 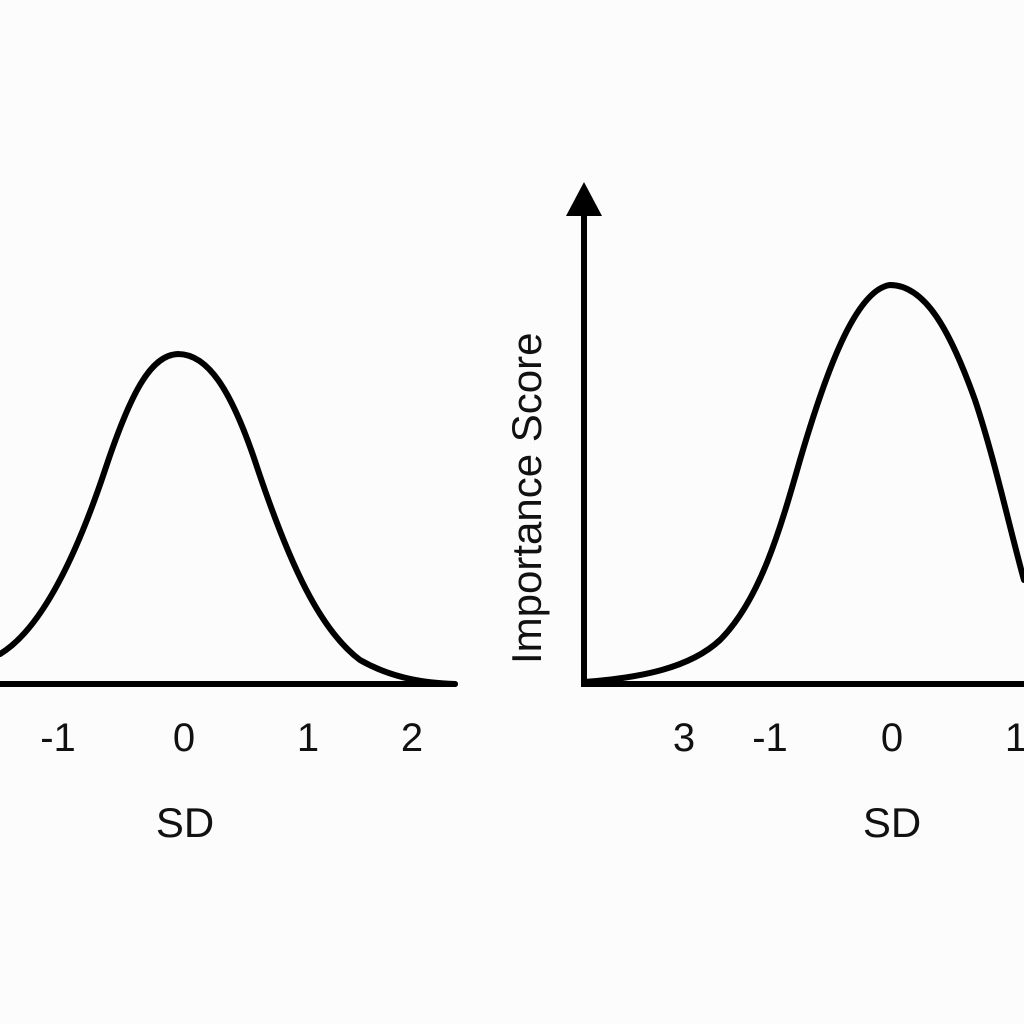 What do you see at coordinates (185, 822) in the screenshot?
I see `left-x-axis-label: SD` at bounding box center [185, 822].